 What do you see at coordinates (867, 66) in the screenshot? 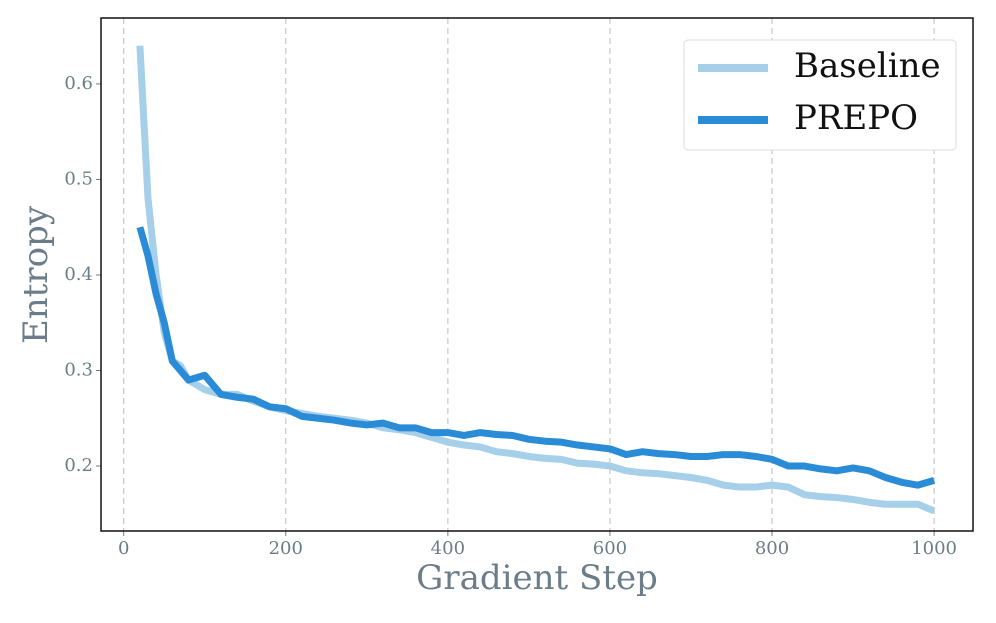
I see `legend-label: Baseline` at bounding box center [867, 66].